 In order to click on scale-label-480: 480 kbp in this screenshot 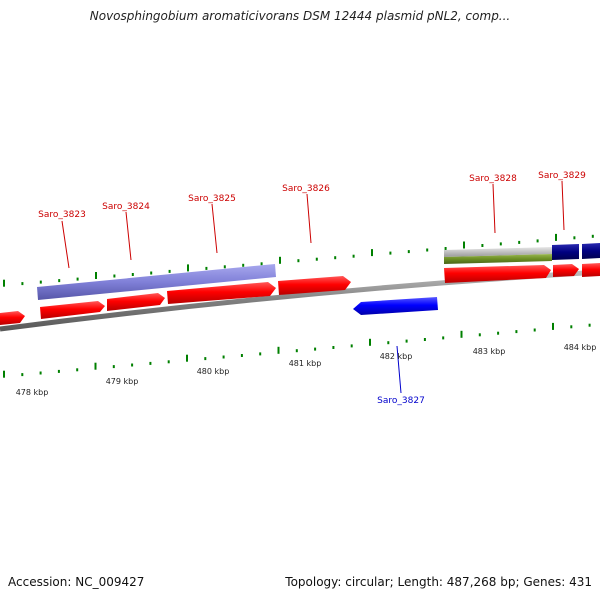, I will do `click(213, 371)`.